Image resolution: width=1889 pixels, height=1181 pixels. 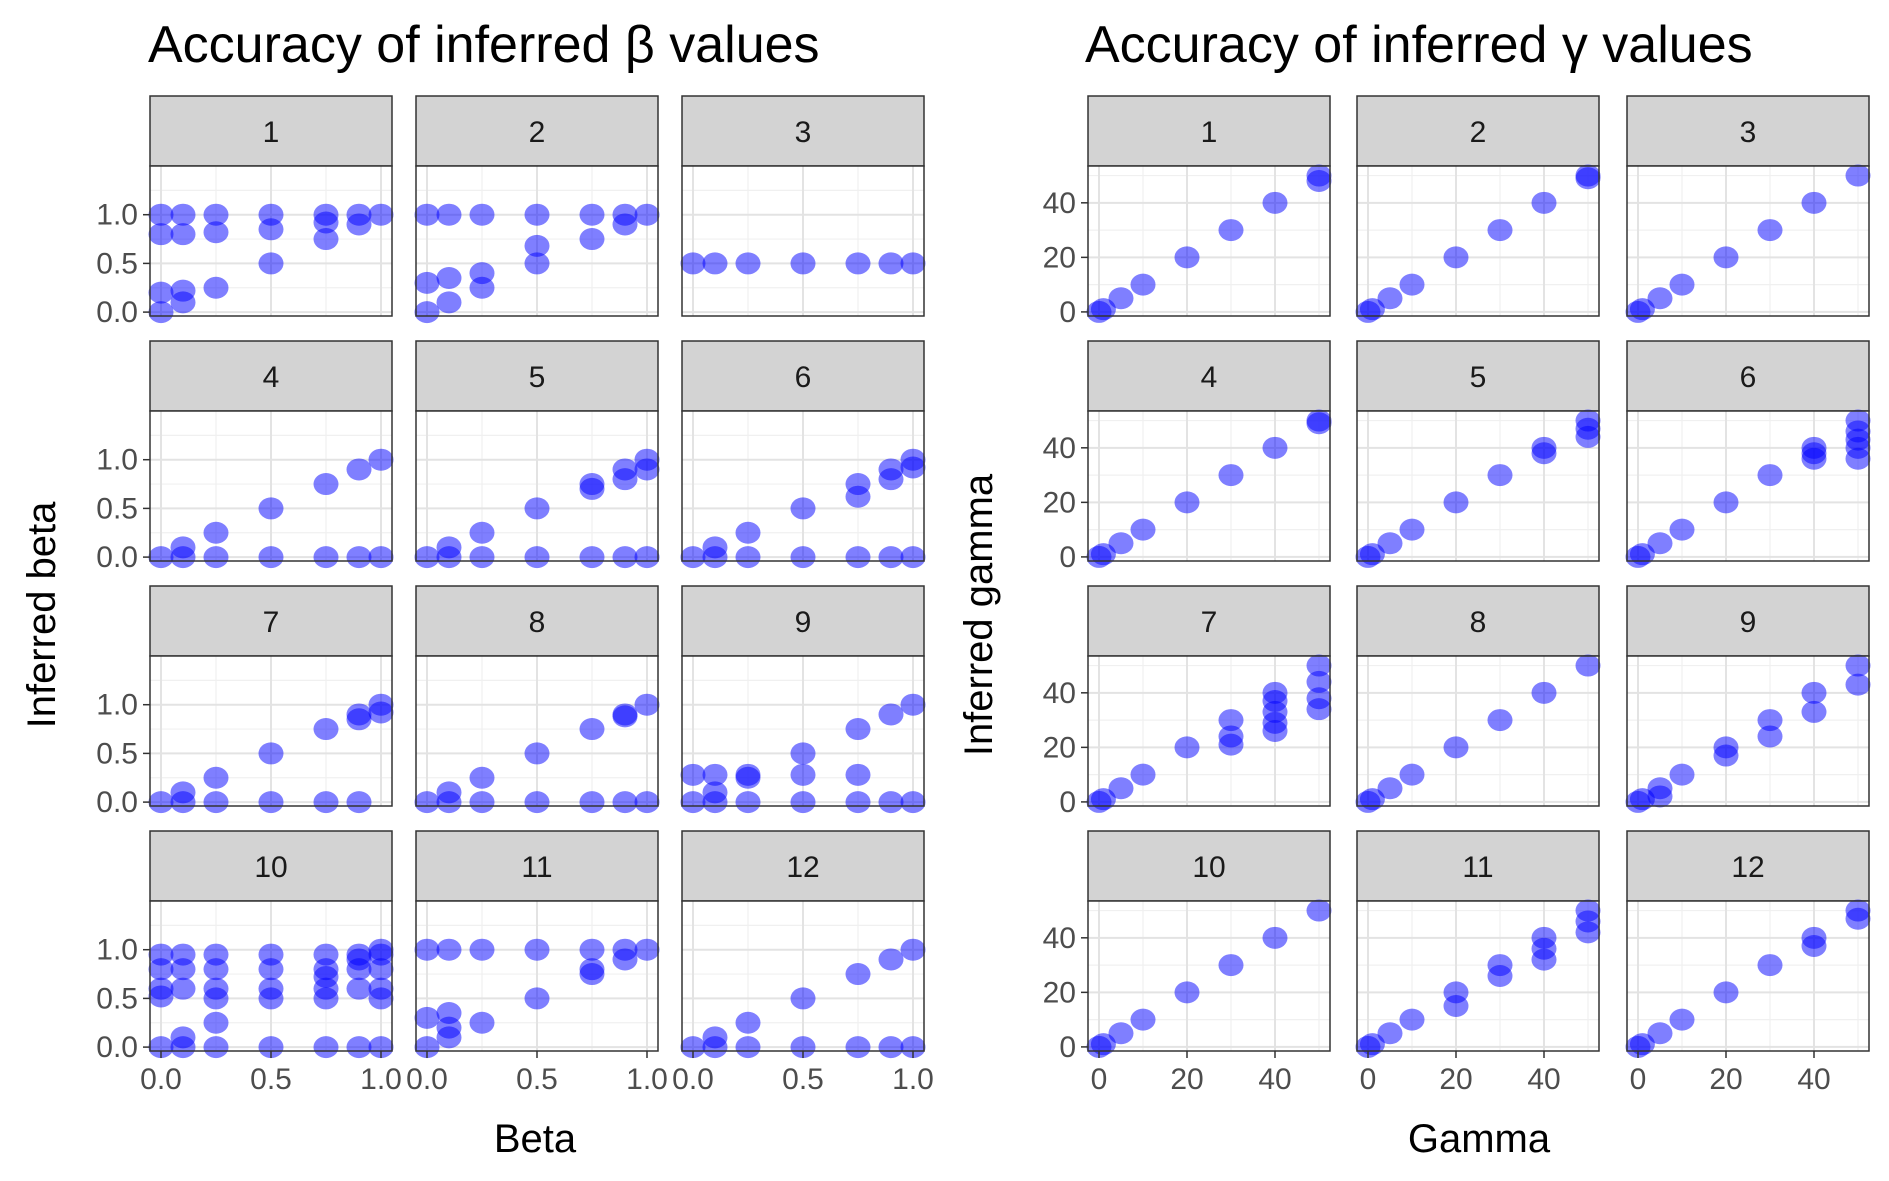 What do you see at coordinates (537, 1073) in the screenshot?
I see `x-axis: 0.0 0.5 1.0` at bounding box center [537, 1073].